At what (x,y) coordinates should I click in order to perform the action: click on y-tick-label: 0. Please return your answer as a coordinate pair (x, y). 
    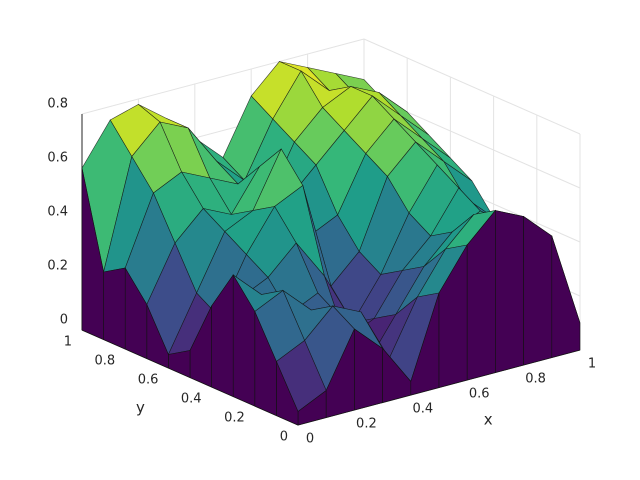
    Looking at the image, I should click on (284, 437).